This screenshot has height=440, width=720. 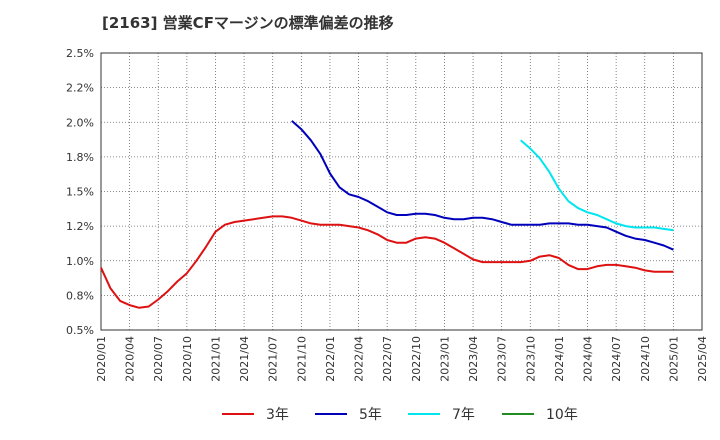 What do you see at coordinates (80, 53) in the screenshot?
I see `y-tick-label: 2.5%` at bounding box center [80, 53].